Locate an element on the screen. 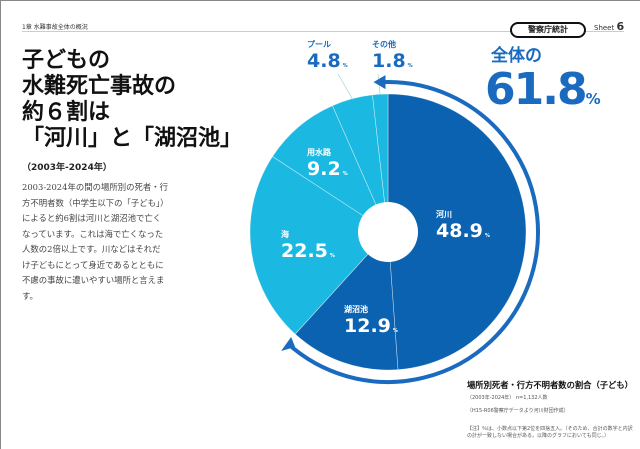 This screenshot has width=640, height=449. category-label: プール is located at coordinates (319, 44).